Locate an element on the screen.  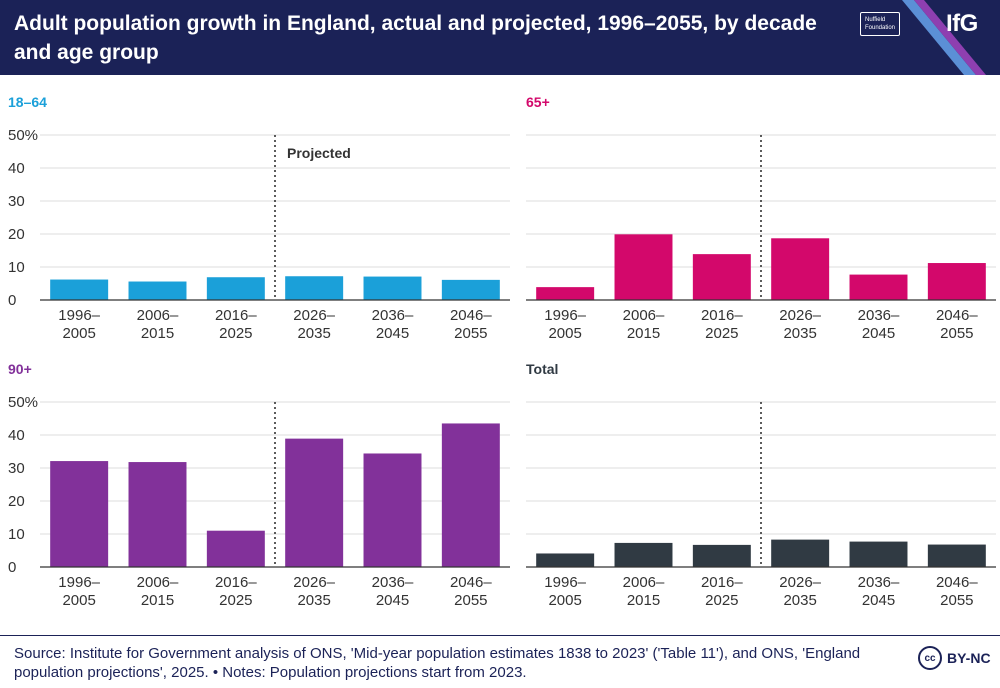
panel-title: 65+ is located at coordinates (538, 102).